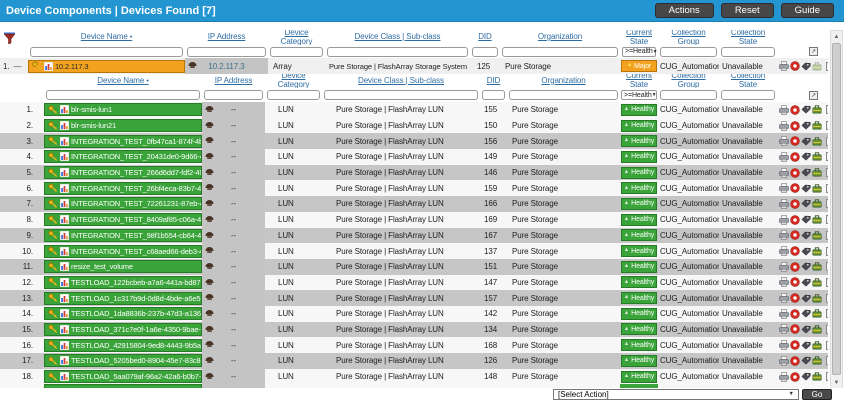 Image resolution: width=844 pixels, height=400 pixels. I want to click on filter-ip-address-input, so click(233, 95).